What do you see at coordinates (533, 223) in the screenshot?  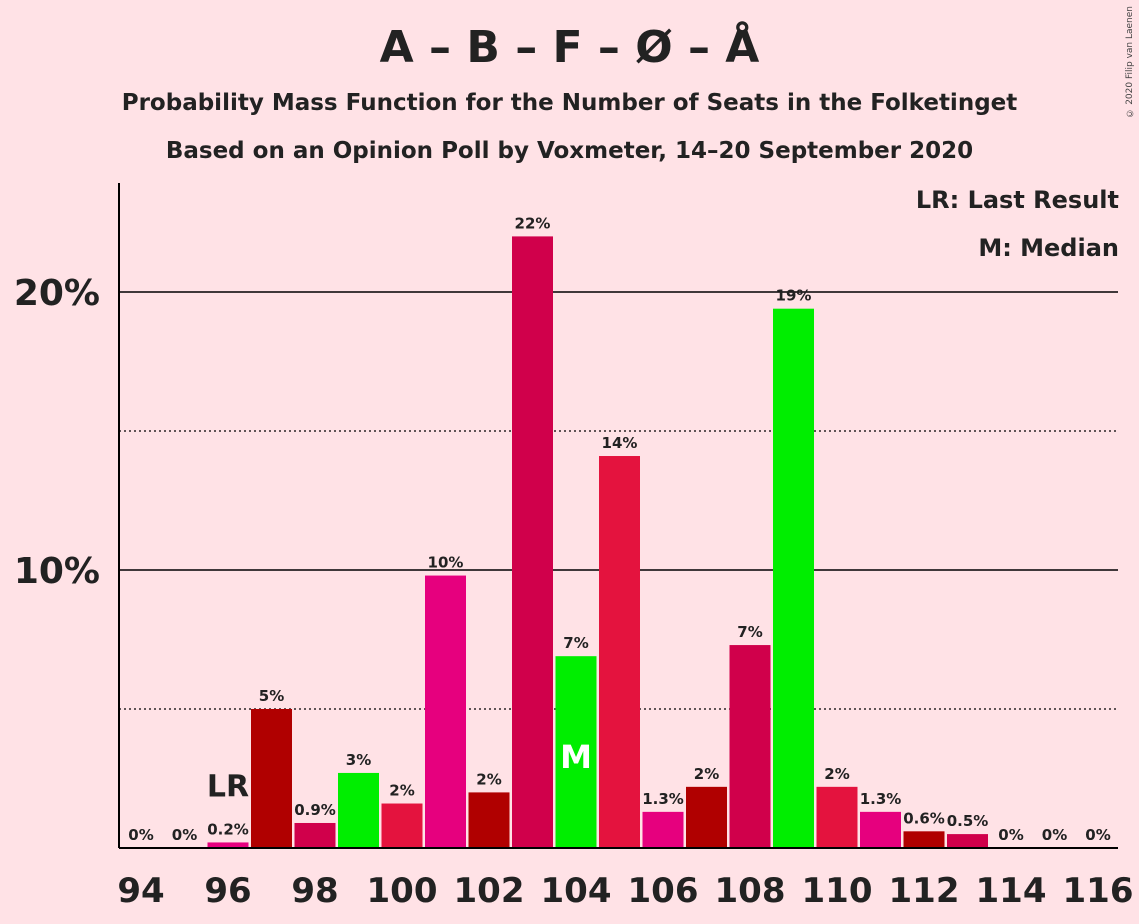 I see `bar-label-103: 22%` at bounding box center [533, 223].